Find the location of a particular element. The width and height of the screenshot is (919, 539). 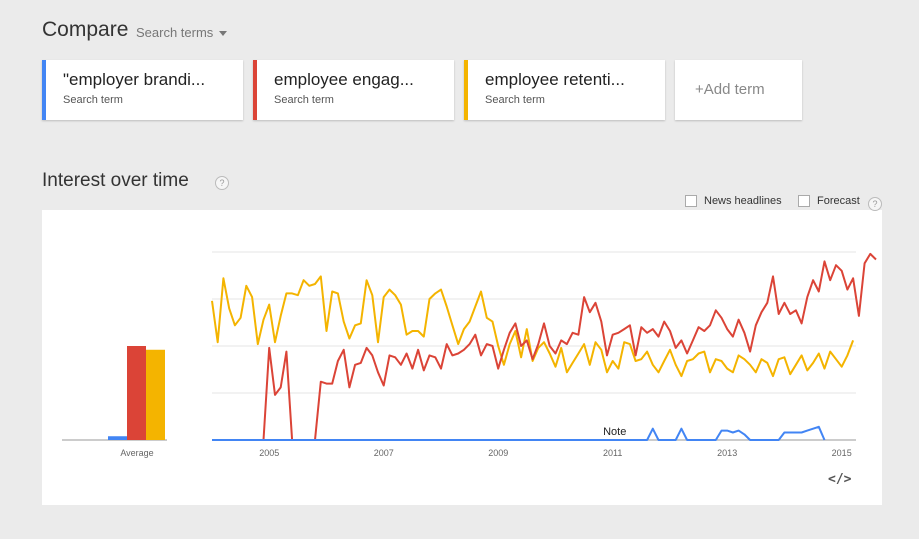

news-headlines-checkbox is located at coordinates (691, 201).